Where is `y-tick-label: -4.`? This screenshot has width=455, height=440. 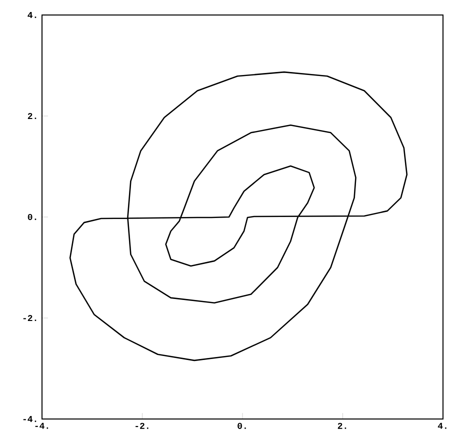 y-tick-label: -4. is located at coordinates (29, 419).